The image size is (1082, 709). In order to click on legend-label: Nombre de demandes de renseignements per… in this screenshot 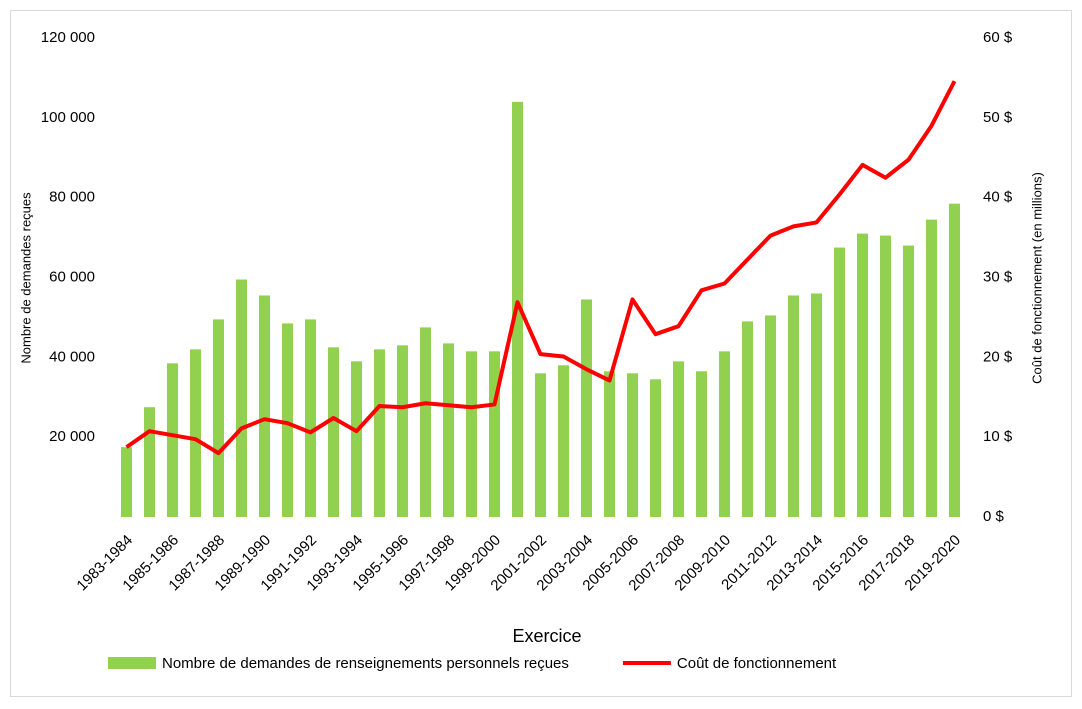, I will do `click(365, 663)`.